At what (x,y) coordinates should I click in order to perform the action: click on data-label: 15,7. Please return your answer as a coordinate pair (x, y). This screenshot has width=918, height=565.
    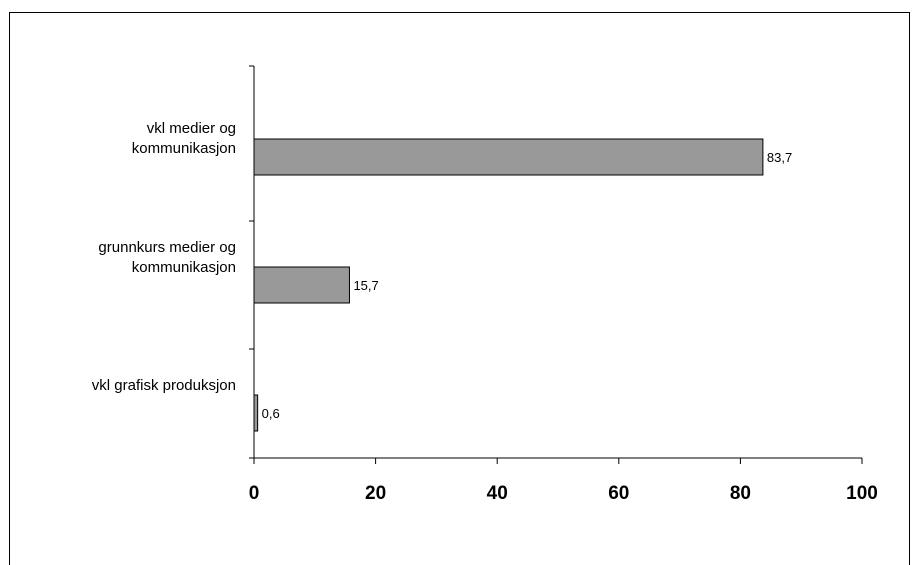
    Looking at the image, I should click on (365, 285).